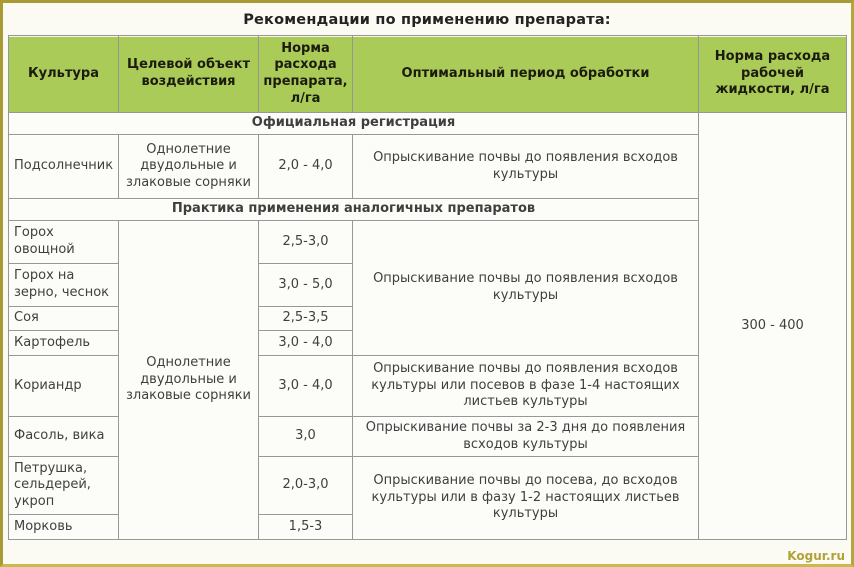 The height and width of the screenshot is (567, 854). Describe the element at coordinates (305, 386) in the screenshot. I see `cell-rate-coriander: 3,0 - 4,0` at that location.